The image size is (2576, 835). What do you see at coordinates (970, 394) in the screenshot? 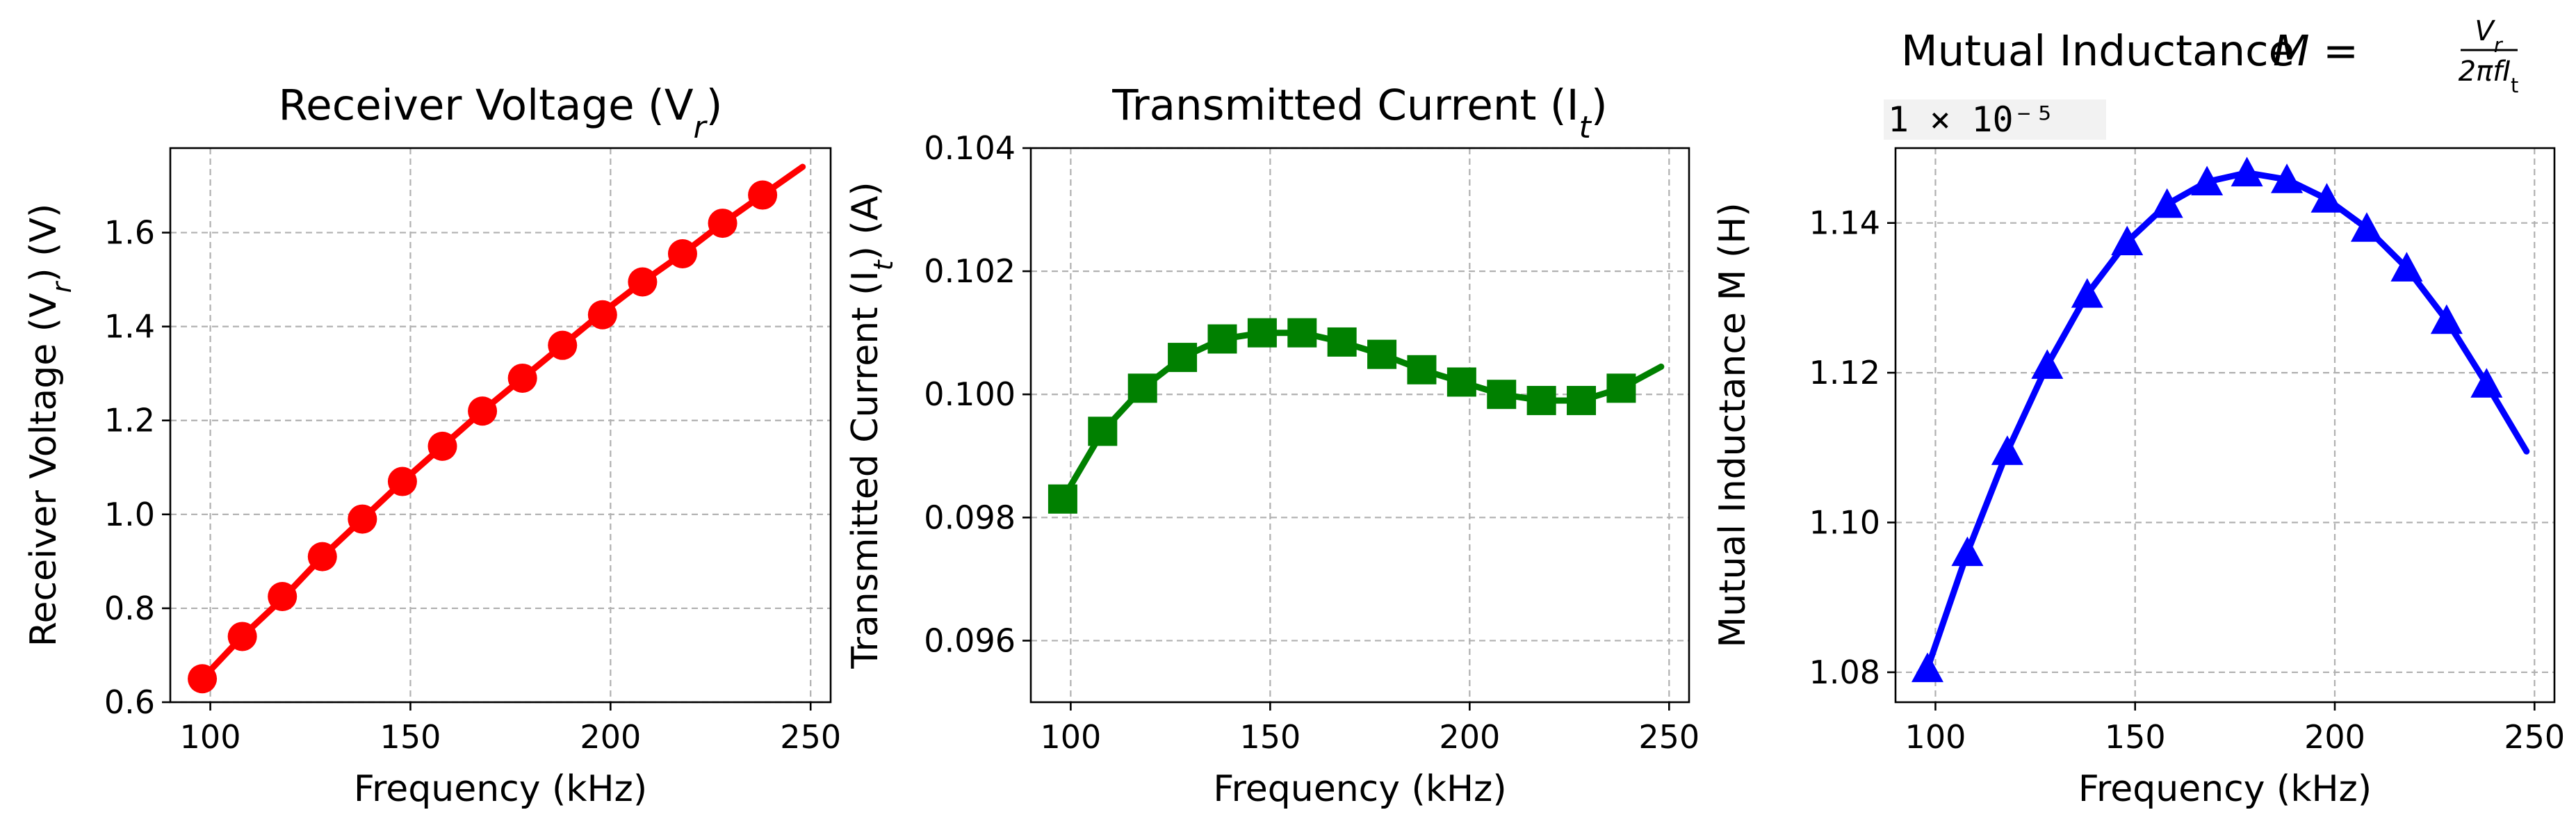
I see `y-tick-label: 0.100` at bounding box center [970, 394].